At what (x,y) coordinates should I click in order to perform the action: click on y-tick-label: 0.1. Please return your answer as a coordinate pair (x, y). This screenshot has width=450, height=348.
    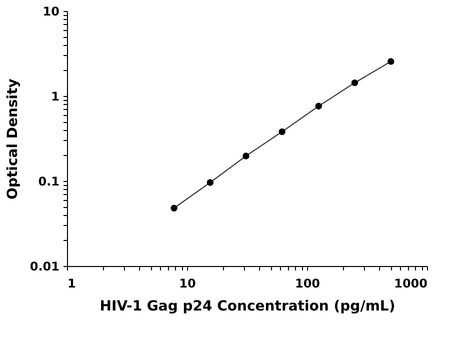
    Looking at the image, I should click on (49, 181).